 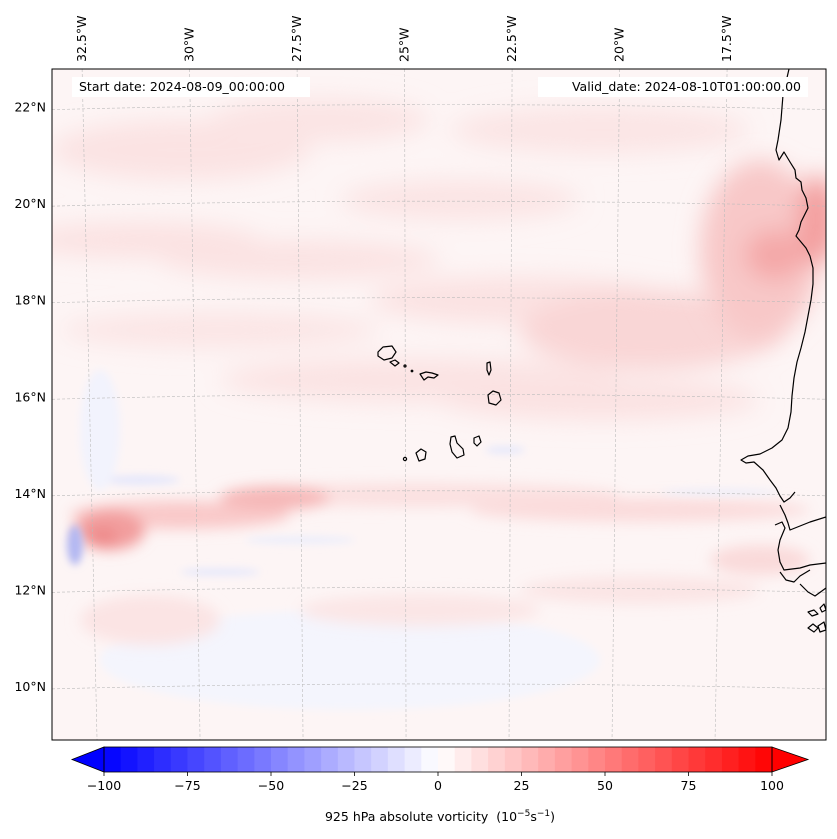 I want to click on colorbar-ticks: −100 −75 −50 −25 0 25 50 75 100, so click(x=435, y=782).